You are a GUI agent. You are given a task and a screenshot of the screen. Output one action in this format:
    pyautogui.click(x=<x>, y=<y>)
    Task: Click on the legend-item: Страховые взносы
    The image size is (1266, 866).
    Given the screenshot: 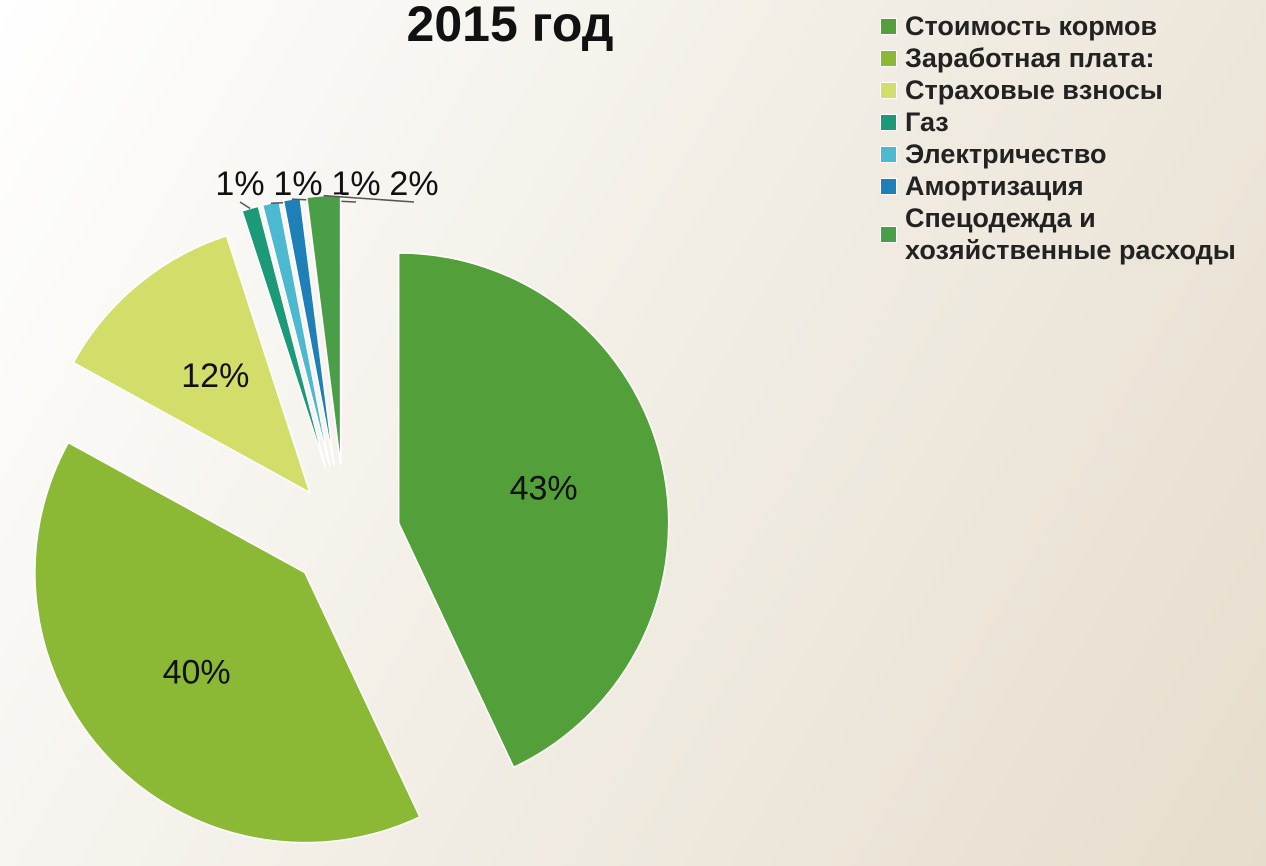 What is the action you would take?
    pyautogui.click(x=1070, y=90)
    